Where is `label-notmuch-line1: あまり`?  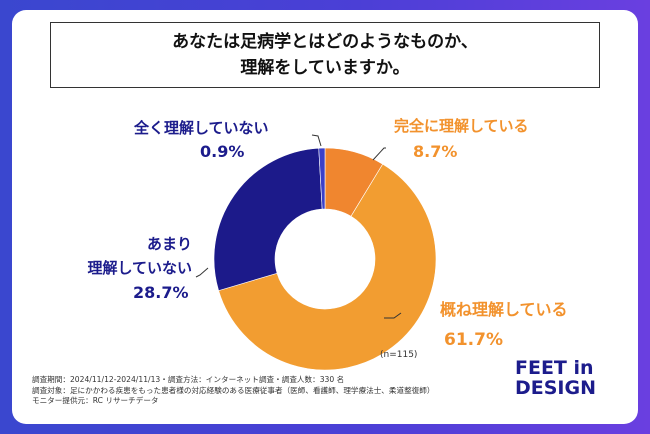
label-notmuch-line1: あまり is located at coordinates (169, 244).